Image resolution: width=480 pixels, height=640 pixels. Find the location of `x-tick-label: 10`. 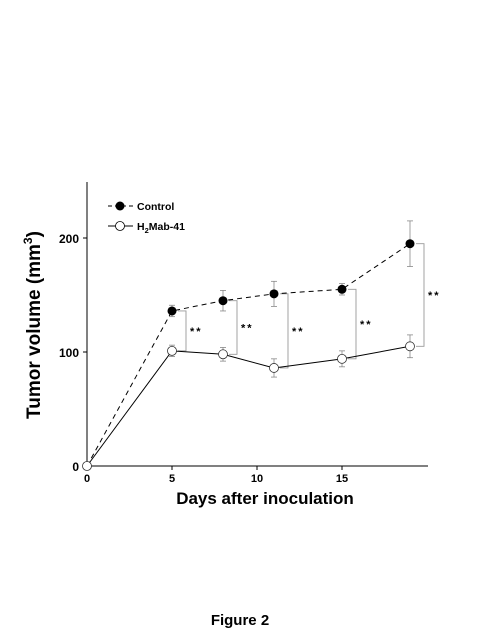

x-tick-label: 10 is located at coordinates (257, 479).